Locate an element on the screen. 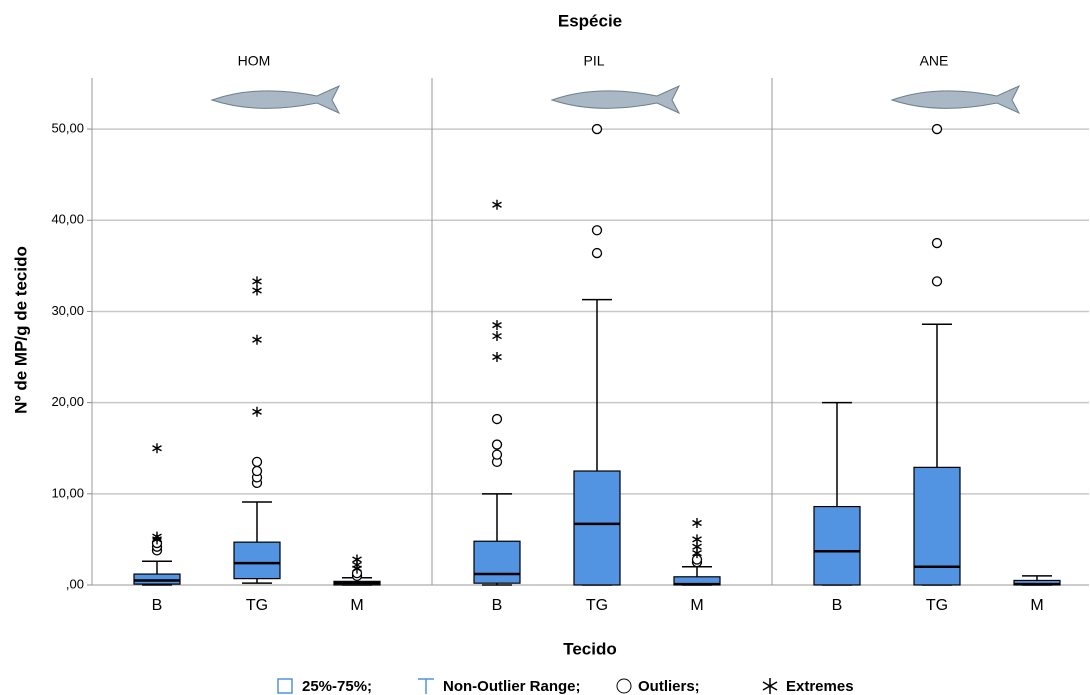 The height and width of the screenshot is (695, 1090). legend-range: Non-Outlier Range; is located at coordinates (512, 686).